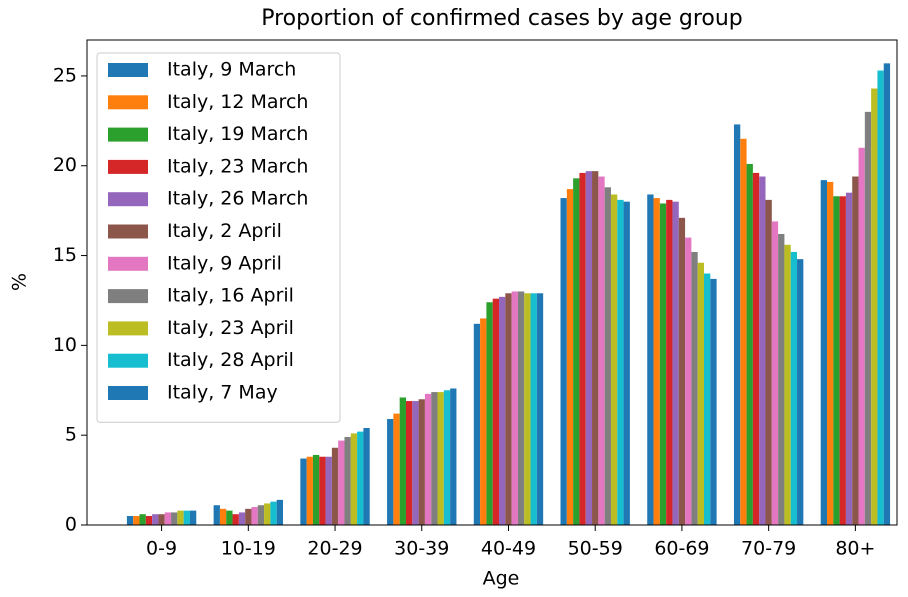 The width and height of the screenshot is (908, 597). Describe the element at coordinates (65, 255) in the screenshot. I see `y-tick-label: 15` at that location.